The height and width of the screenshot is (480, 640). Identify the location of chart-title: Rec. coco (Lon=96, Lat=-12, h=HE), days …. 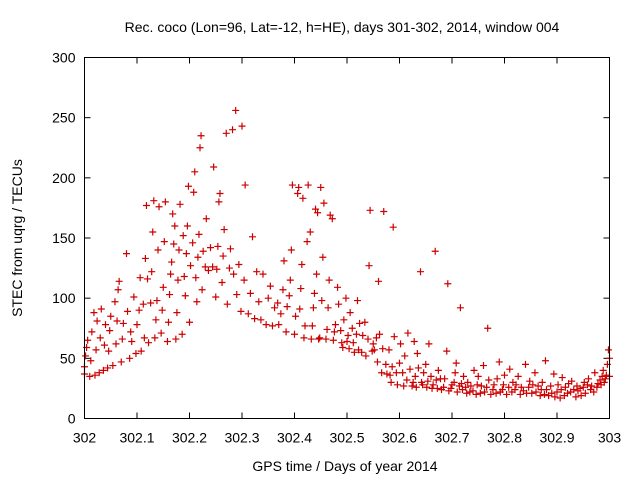
(342, 27).